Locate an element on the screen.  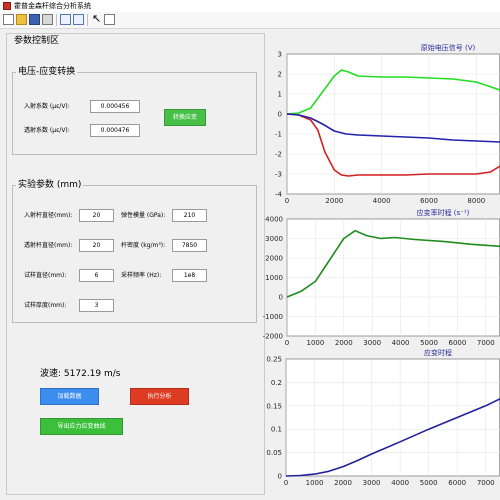
bar-diameter-label: 入射杆直径(mm): is located at coordinates (48, 215).